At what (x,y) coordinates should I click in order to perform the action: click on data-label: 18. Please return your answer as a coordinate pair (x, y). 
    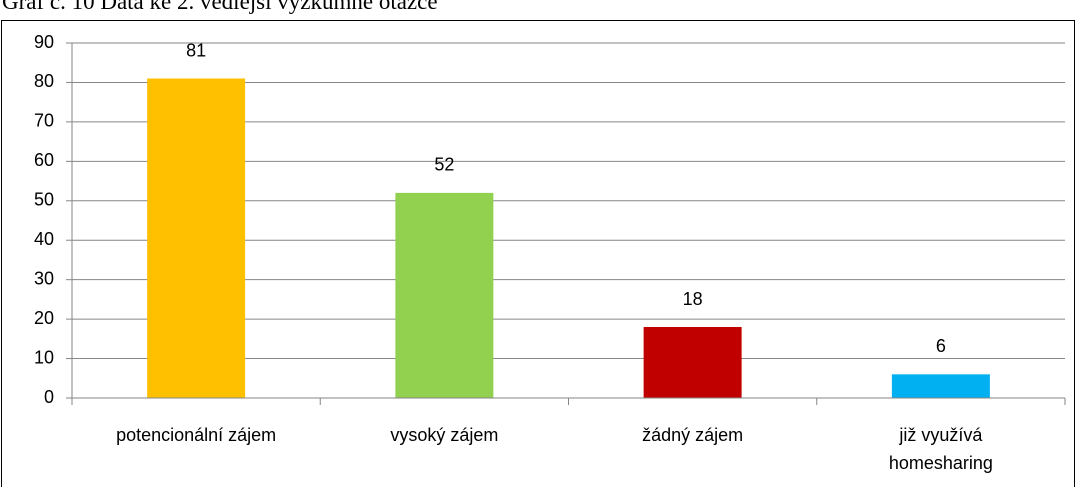
    Looking at the image, I should click on (693, 299).